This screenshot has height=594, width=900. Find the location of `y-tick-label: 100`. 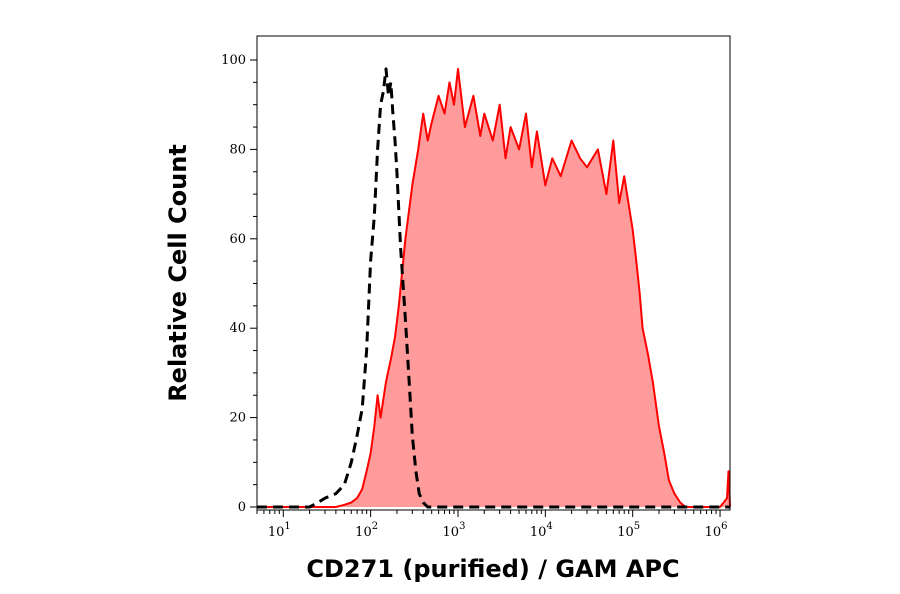

y-tick-label: 100 is located at coordinates (233, 60).